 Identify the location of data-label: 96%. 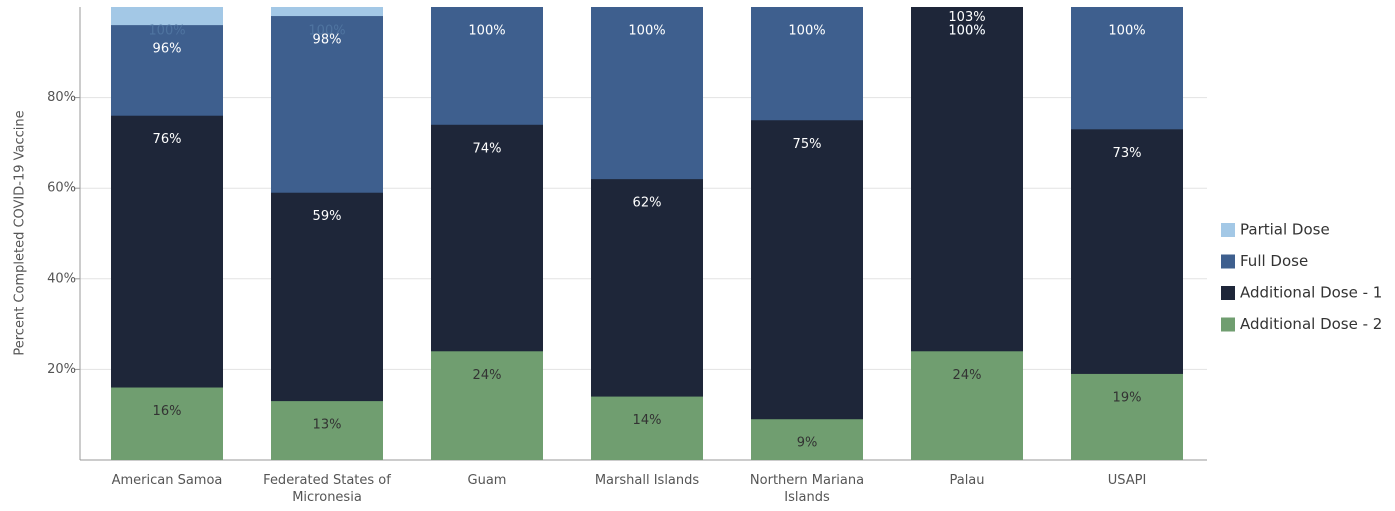
(167, 49).